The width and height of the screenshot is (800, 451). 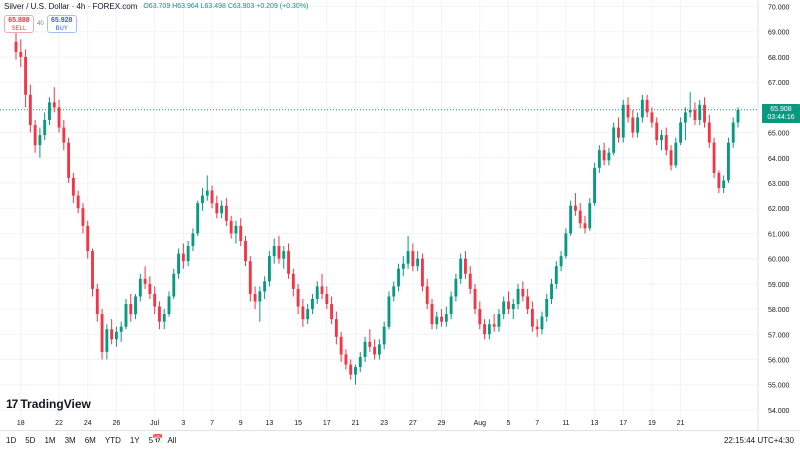 I want to click on last-price-tag: 65.908 03:44:16, so click(x=781, y=113).